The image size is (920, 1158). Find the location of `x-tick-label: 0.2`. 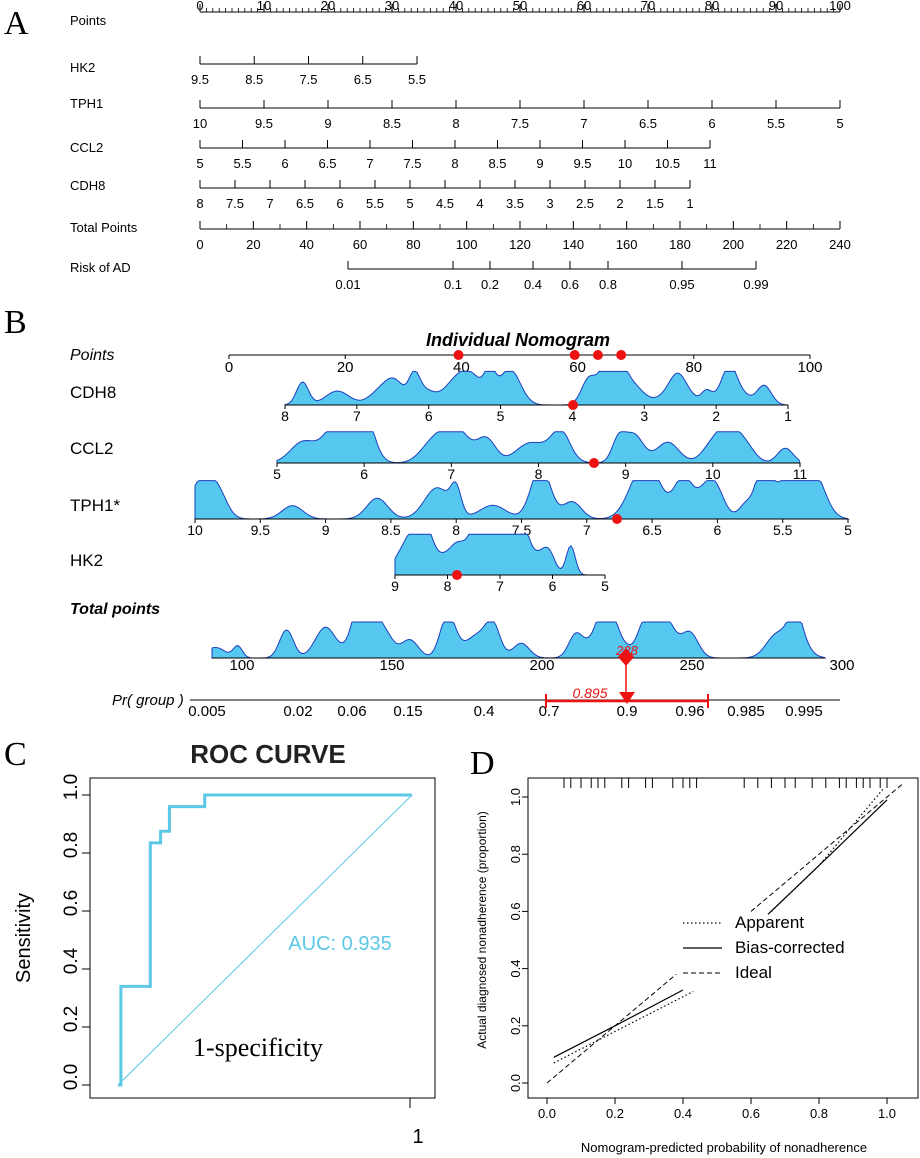

x-tick-label: 0.2 is located at coordinates (615, 1113).